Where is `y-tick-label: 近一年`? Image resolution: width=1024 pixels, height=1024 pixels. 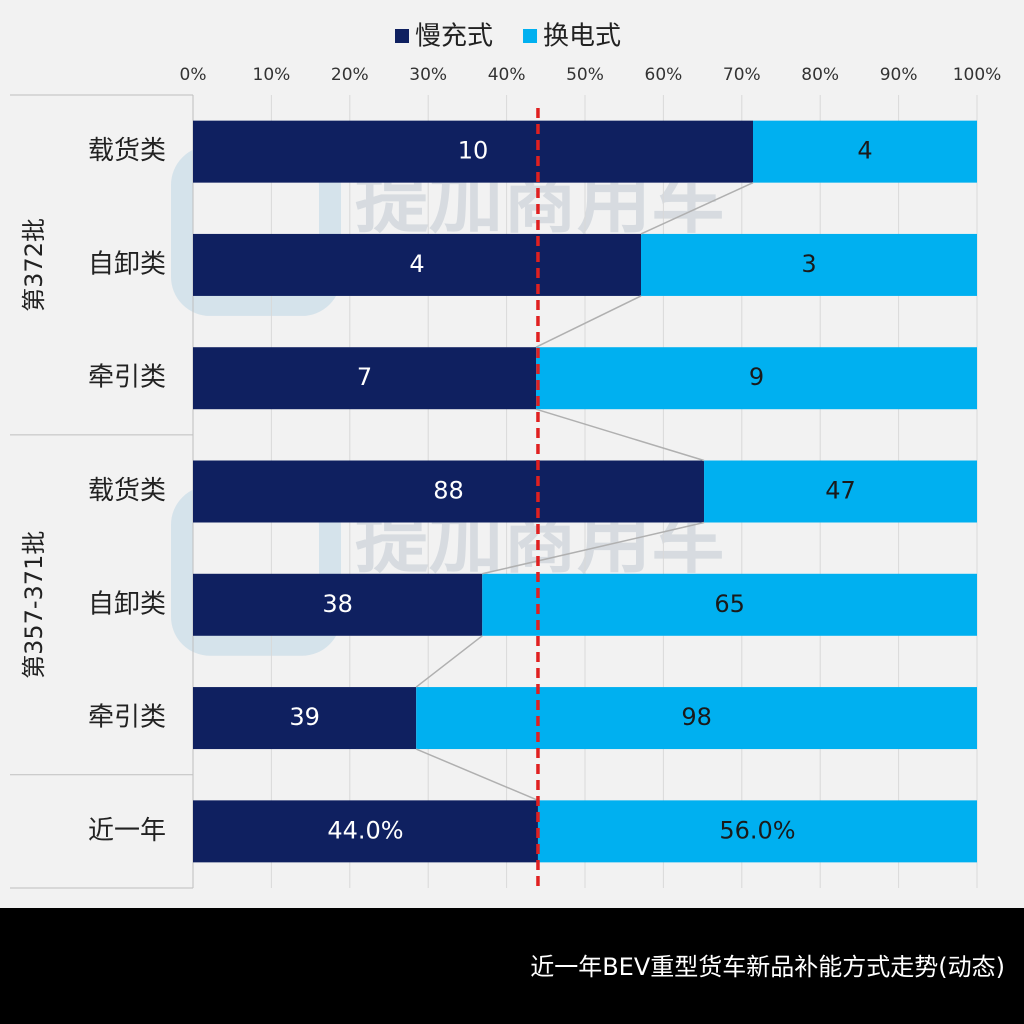 y-tick-label: 近一年 is located at coordinates (127, 831).